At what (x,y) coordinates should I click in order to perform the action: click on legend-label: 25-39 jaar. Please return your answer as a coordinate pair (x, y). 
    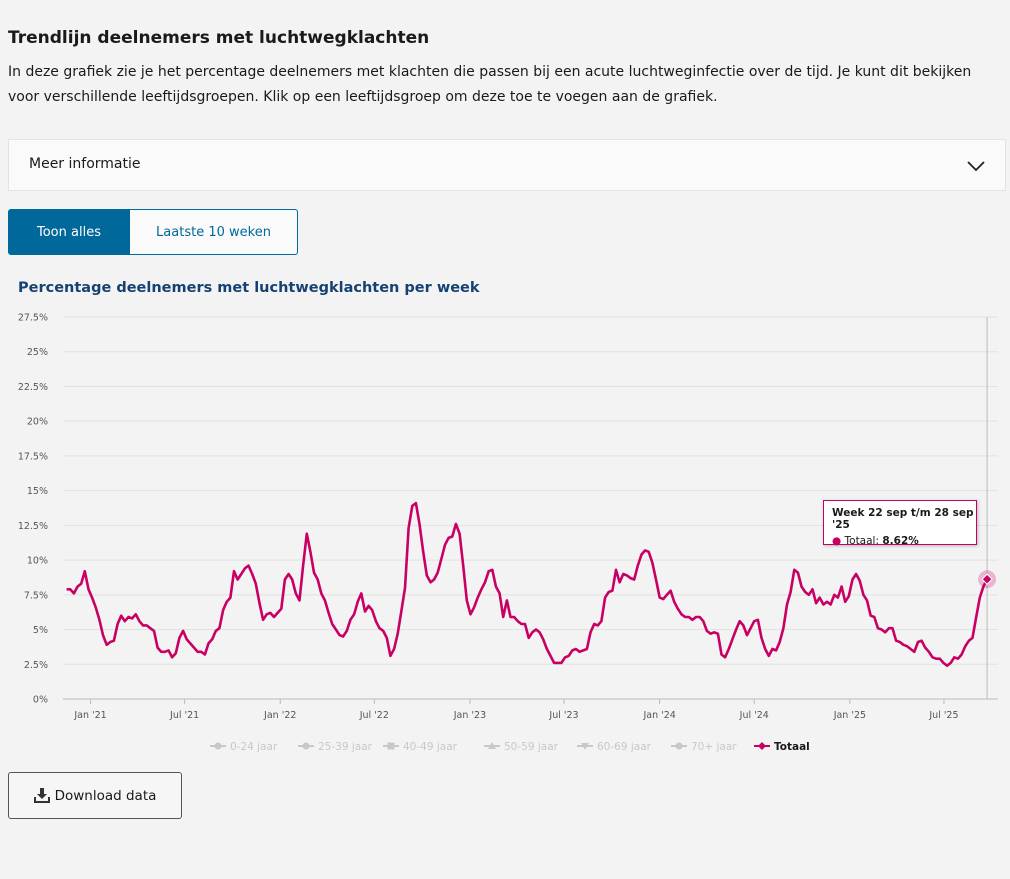
    Looking at the image, I should click on (345, 747).